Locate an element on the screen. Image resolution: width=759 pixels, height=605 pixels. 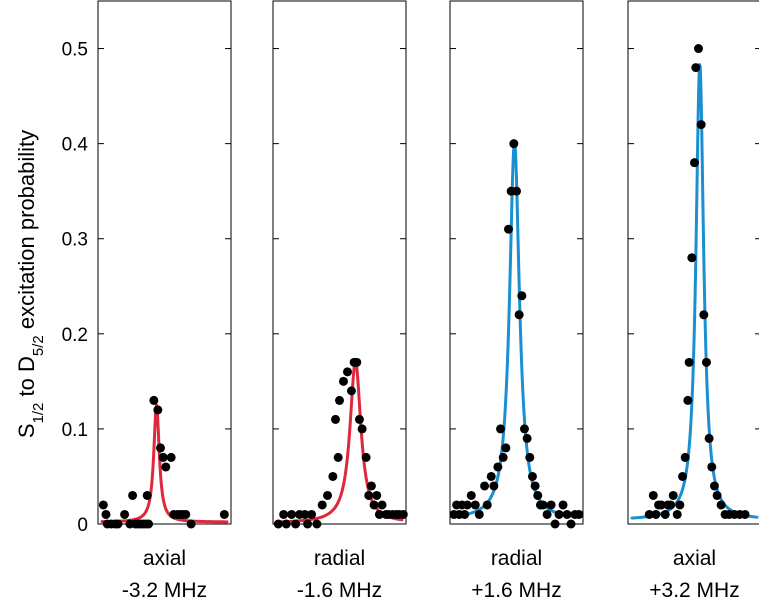
panel-label-line2: -1.6 MHz is located at coordinates (339, 590).